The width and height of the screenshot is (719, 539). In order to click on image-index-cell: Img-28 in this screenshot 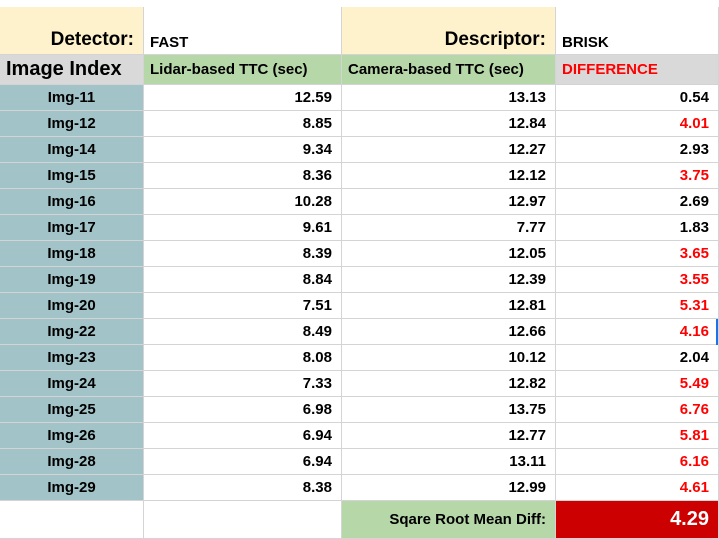, I will do `click(72, 462)`.